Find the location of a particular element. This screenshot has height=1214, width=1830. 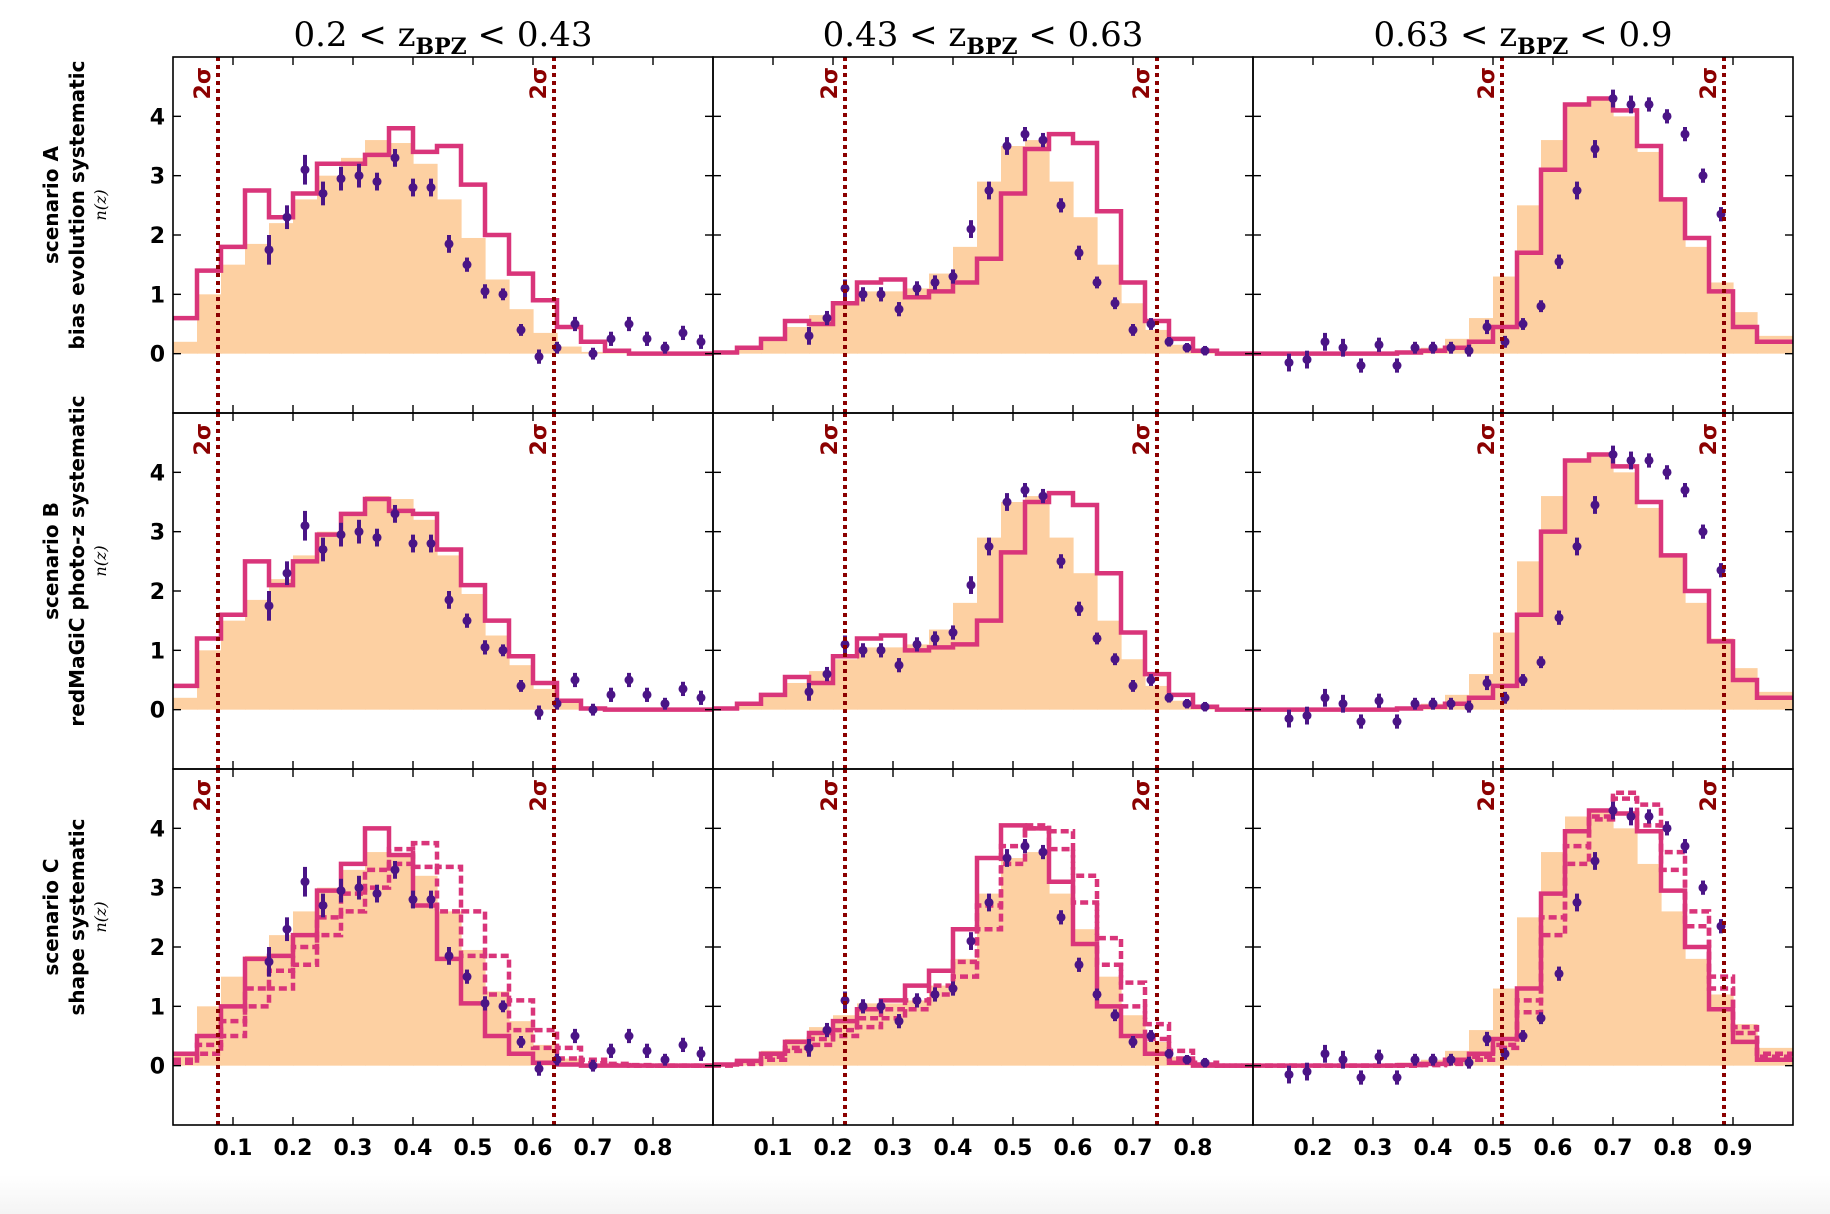

x-tick-label: 0.8 is located at coordinates (653, 1148).